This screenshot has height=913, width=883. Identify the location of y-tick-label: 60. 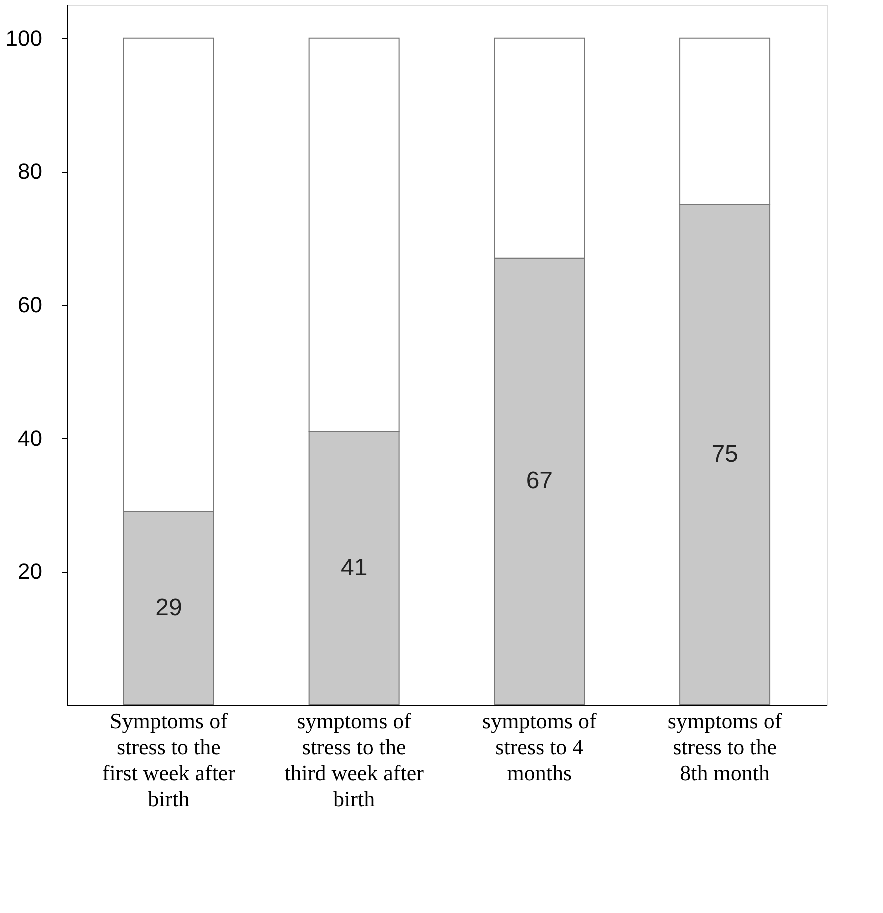
(30, 305).